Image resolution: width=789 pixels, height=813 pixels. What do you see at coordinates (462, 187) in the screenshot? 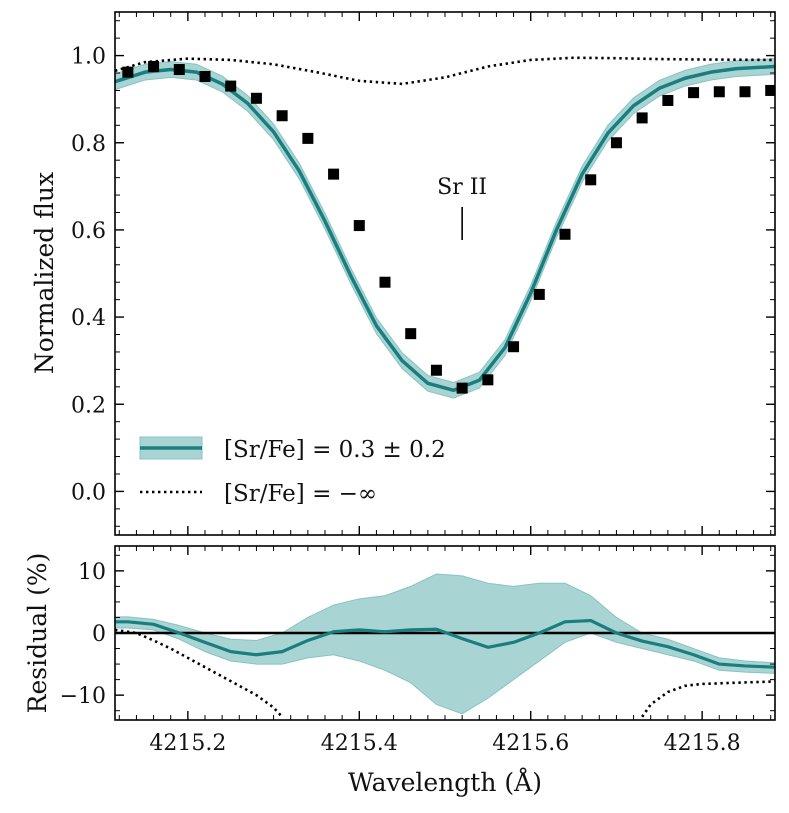
I see `sr-ii-annotation: Sr II` at bounding box center [462, 187].